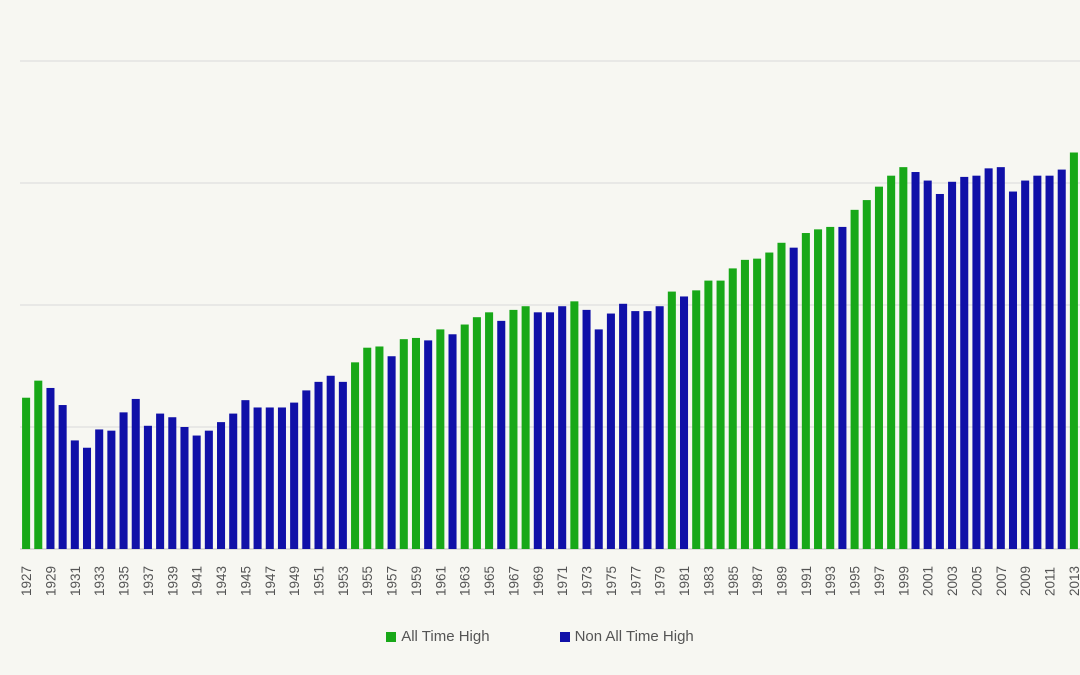  What do you see at coordinates (123, 480) in the screenshot?
I see `bar-1935` at bounding box center [123, 480].